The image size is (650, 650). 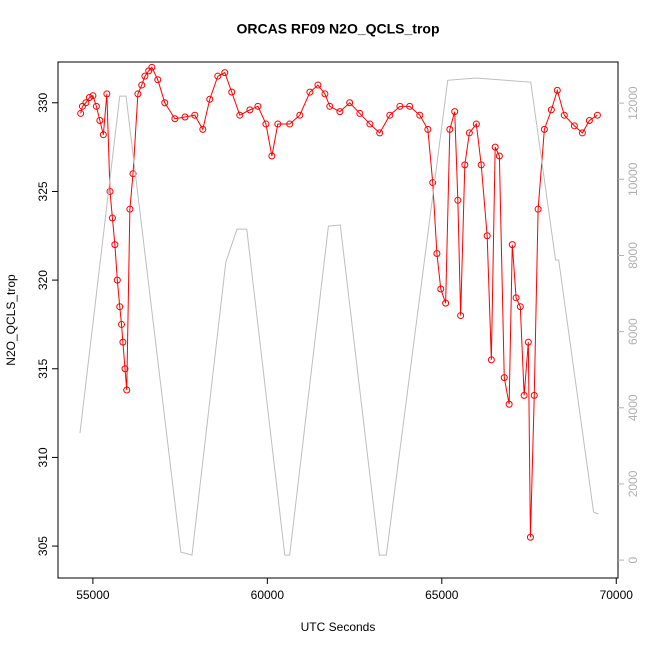 I want to click on y-tick-label: 310, so click(x=43, y=457).